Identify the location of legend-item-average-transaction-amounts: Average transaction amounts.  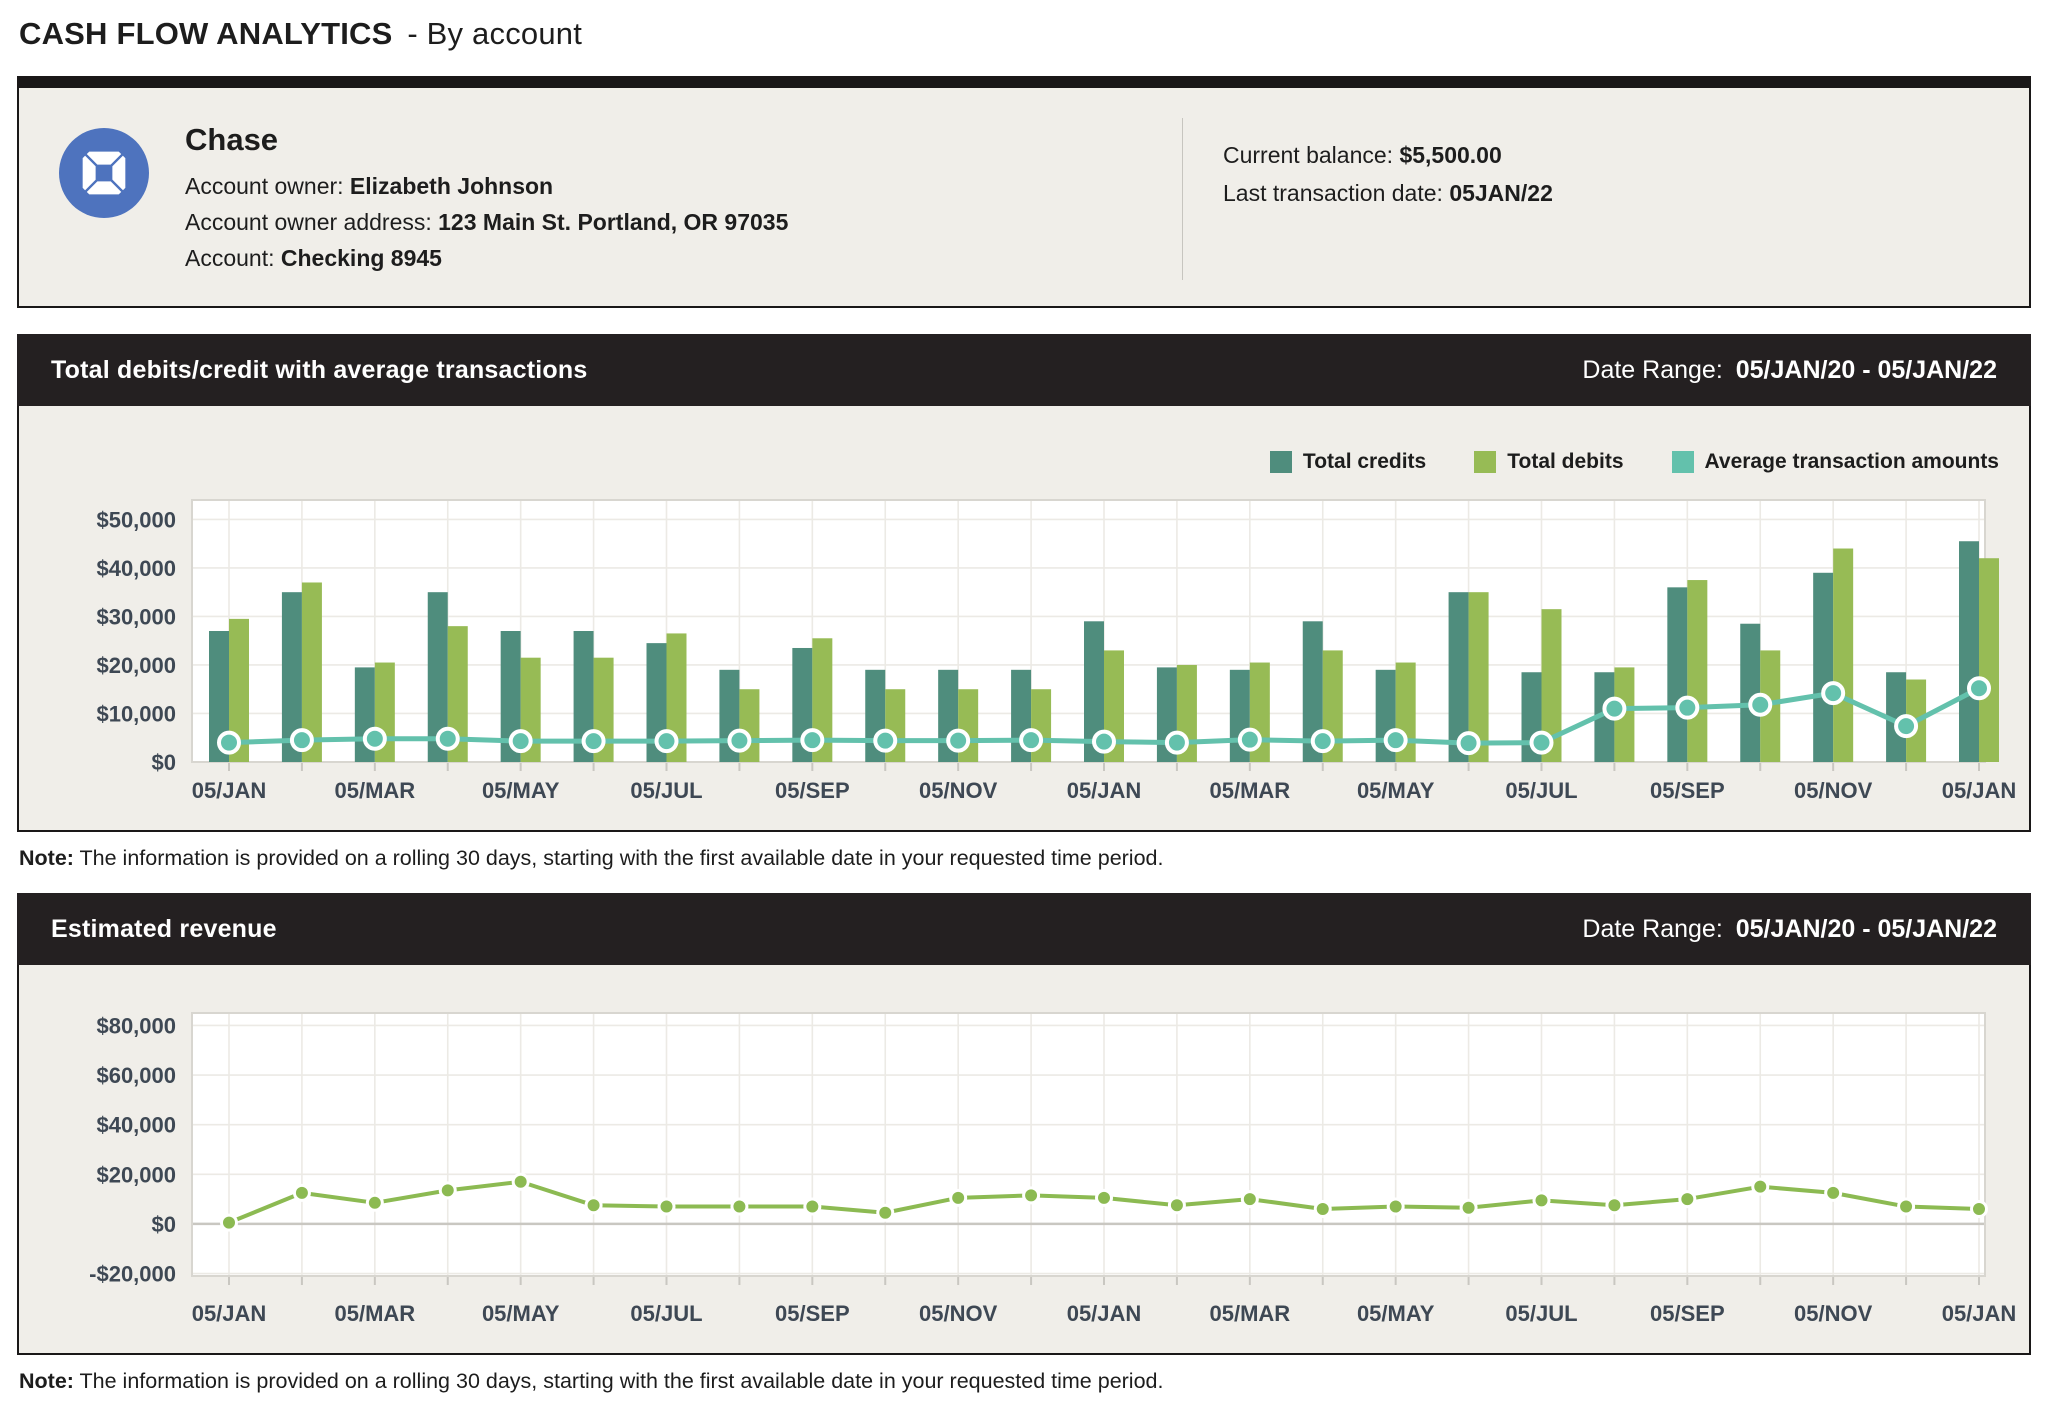
(1835, 462).